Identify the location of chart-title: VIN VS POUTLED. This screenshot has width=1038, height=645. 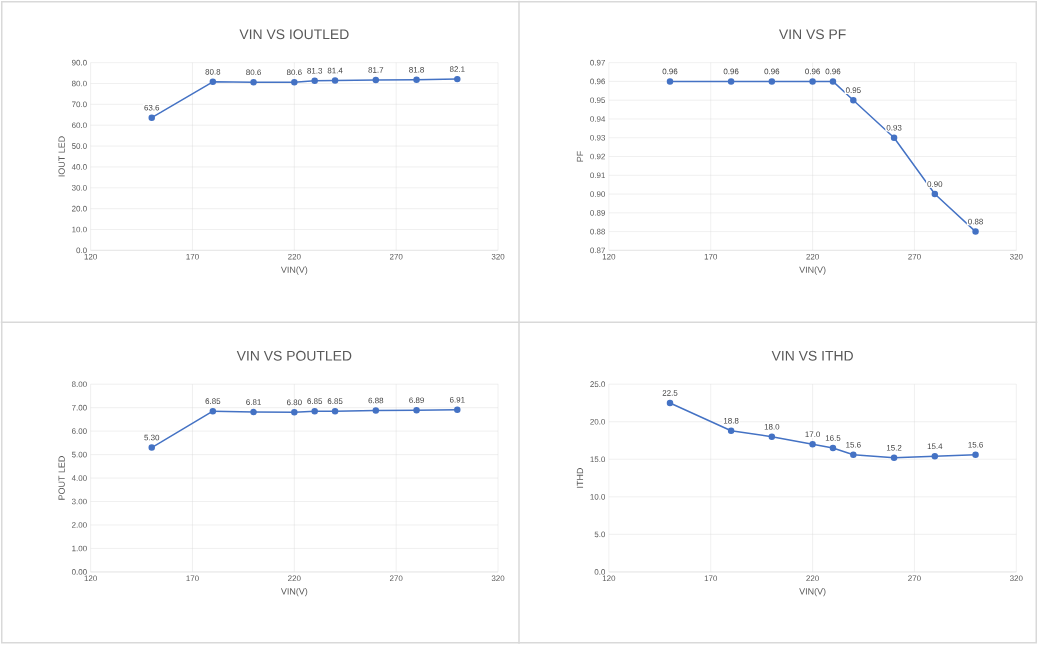
(294, 356).